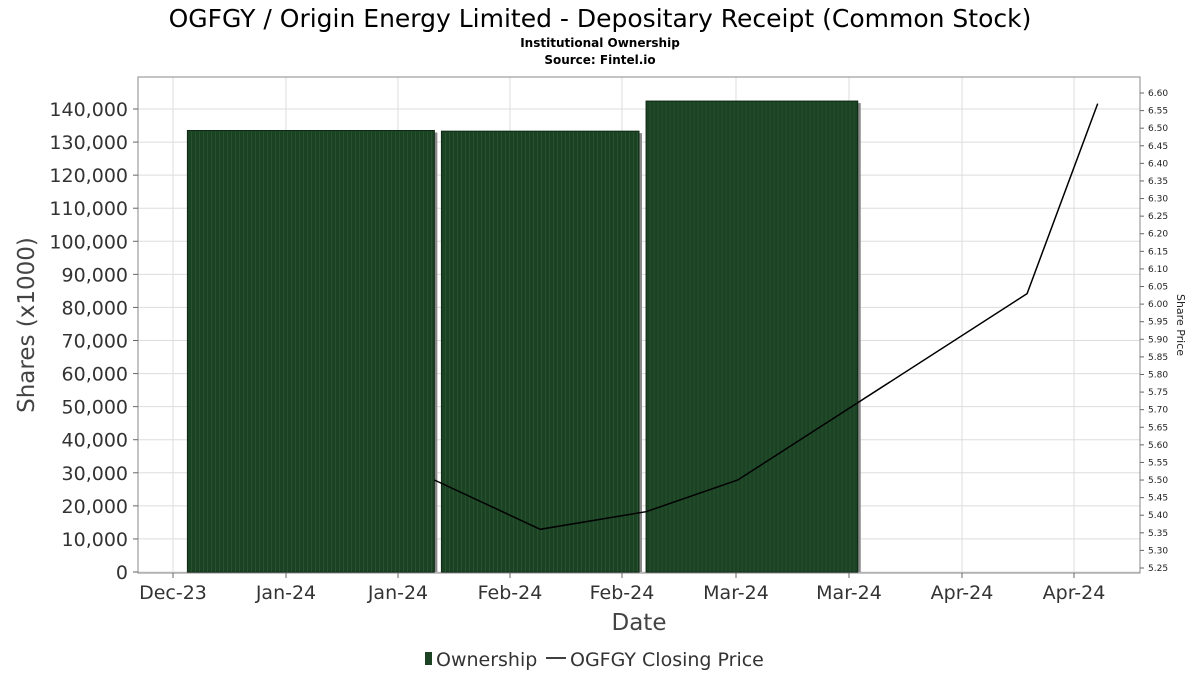 The height and width of the screenshot is (675, 1200). Describe the element at coordinates (1158, 463) in the screenshot. I see `y2-tick-label: 5.55` at that location.